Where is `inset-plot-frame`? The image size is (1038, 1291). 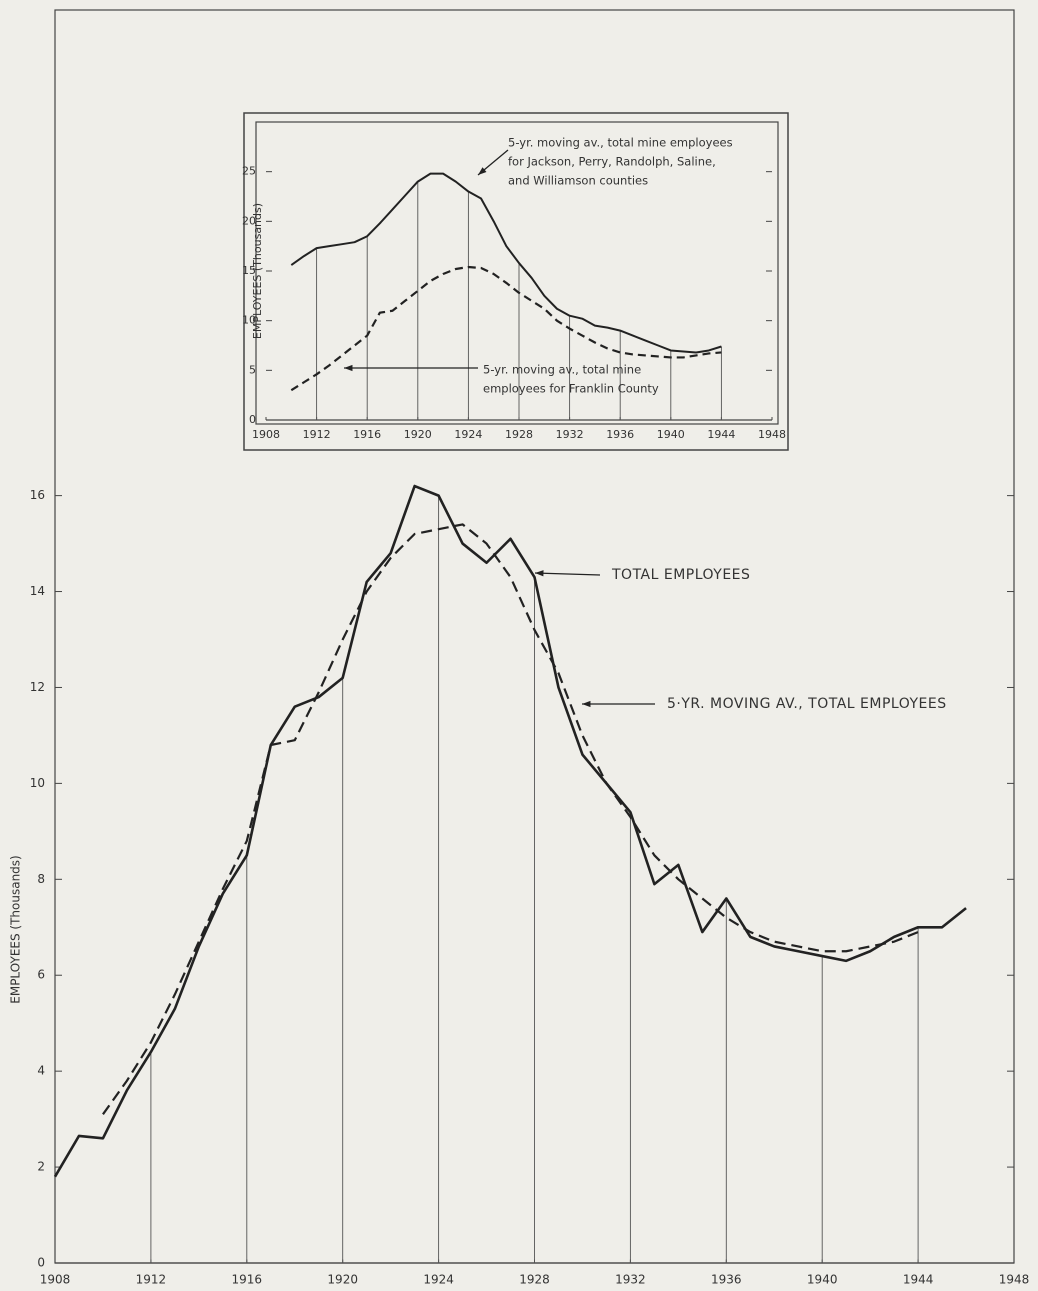
inset-plot-frame is located at coordinates (517, 273).